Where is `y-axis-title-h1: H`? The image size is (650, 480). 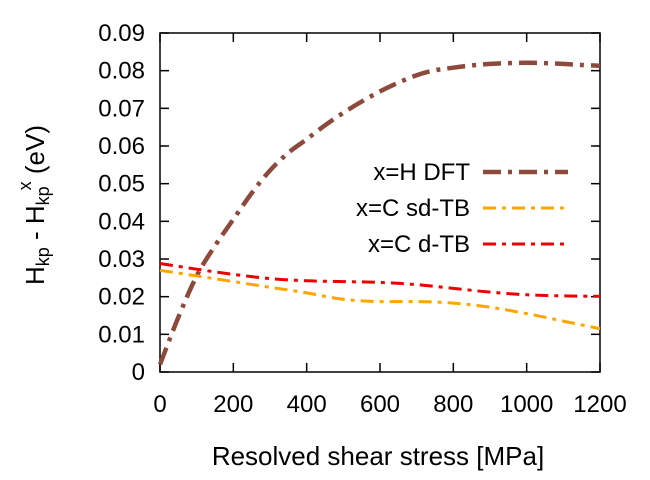
y-axis-title-h1: H is located at coordinates (35, 275).